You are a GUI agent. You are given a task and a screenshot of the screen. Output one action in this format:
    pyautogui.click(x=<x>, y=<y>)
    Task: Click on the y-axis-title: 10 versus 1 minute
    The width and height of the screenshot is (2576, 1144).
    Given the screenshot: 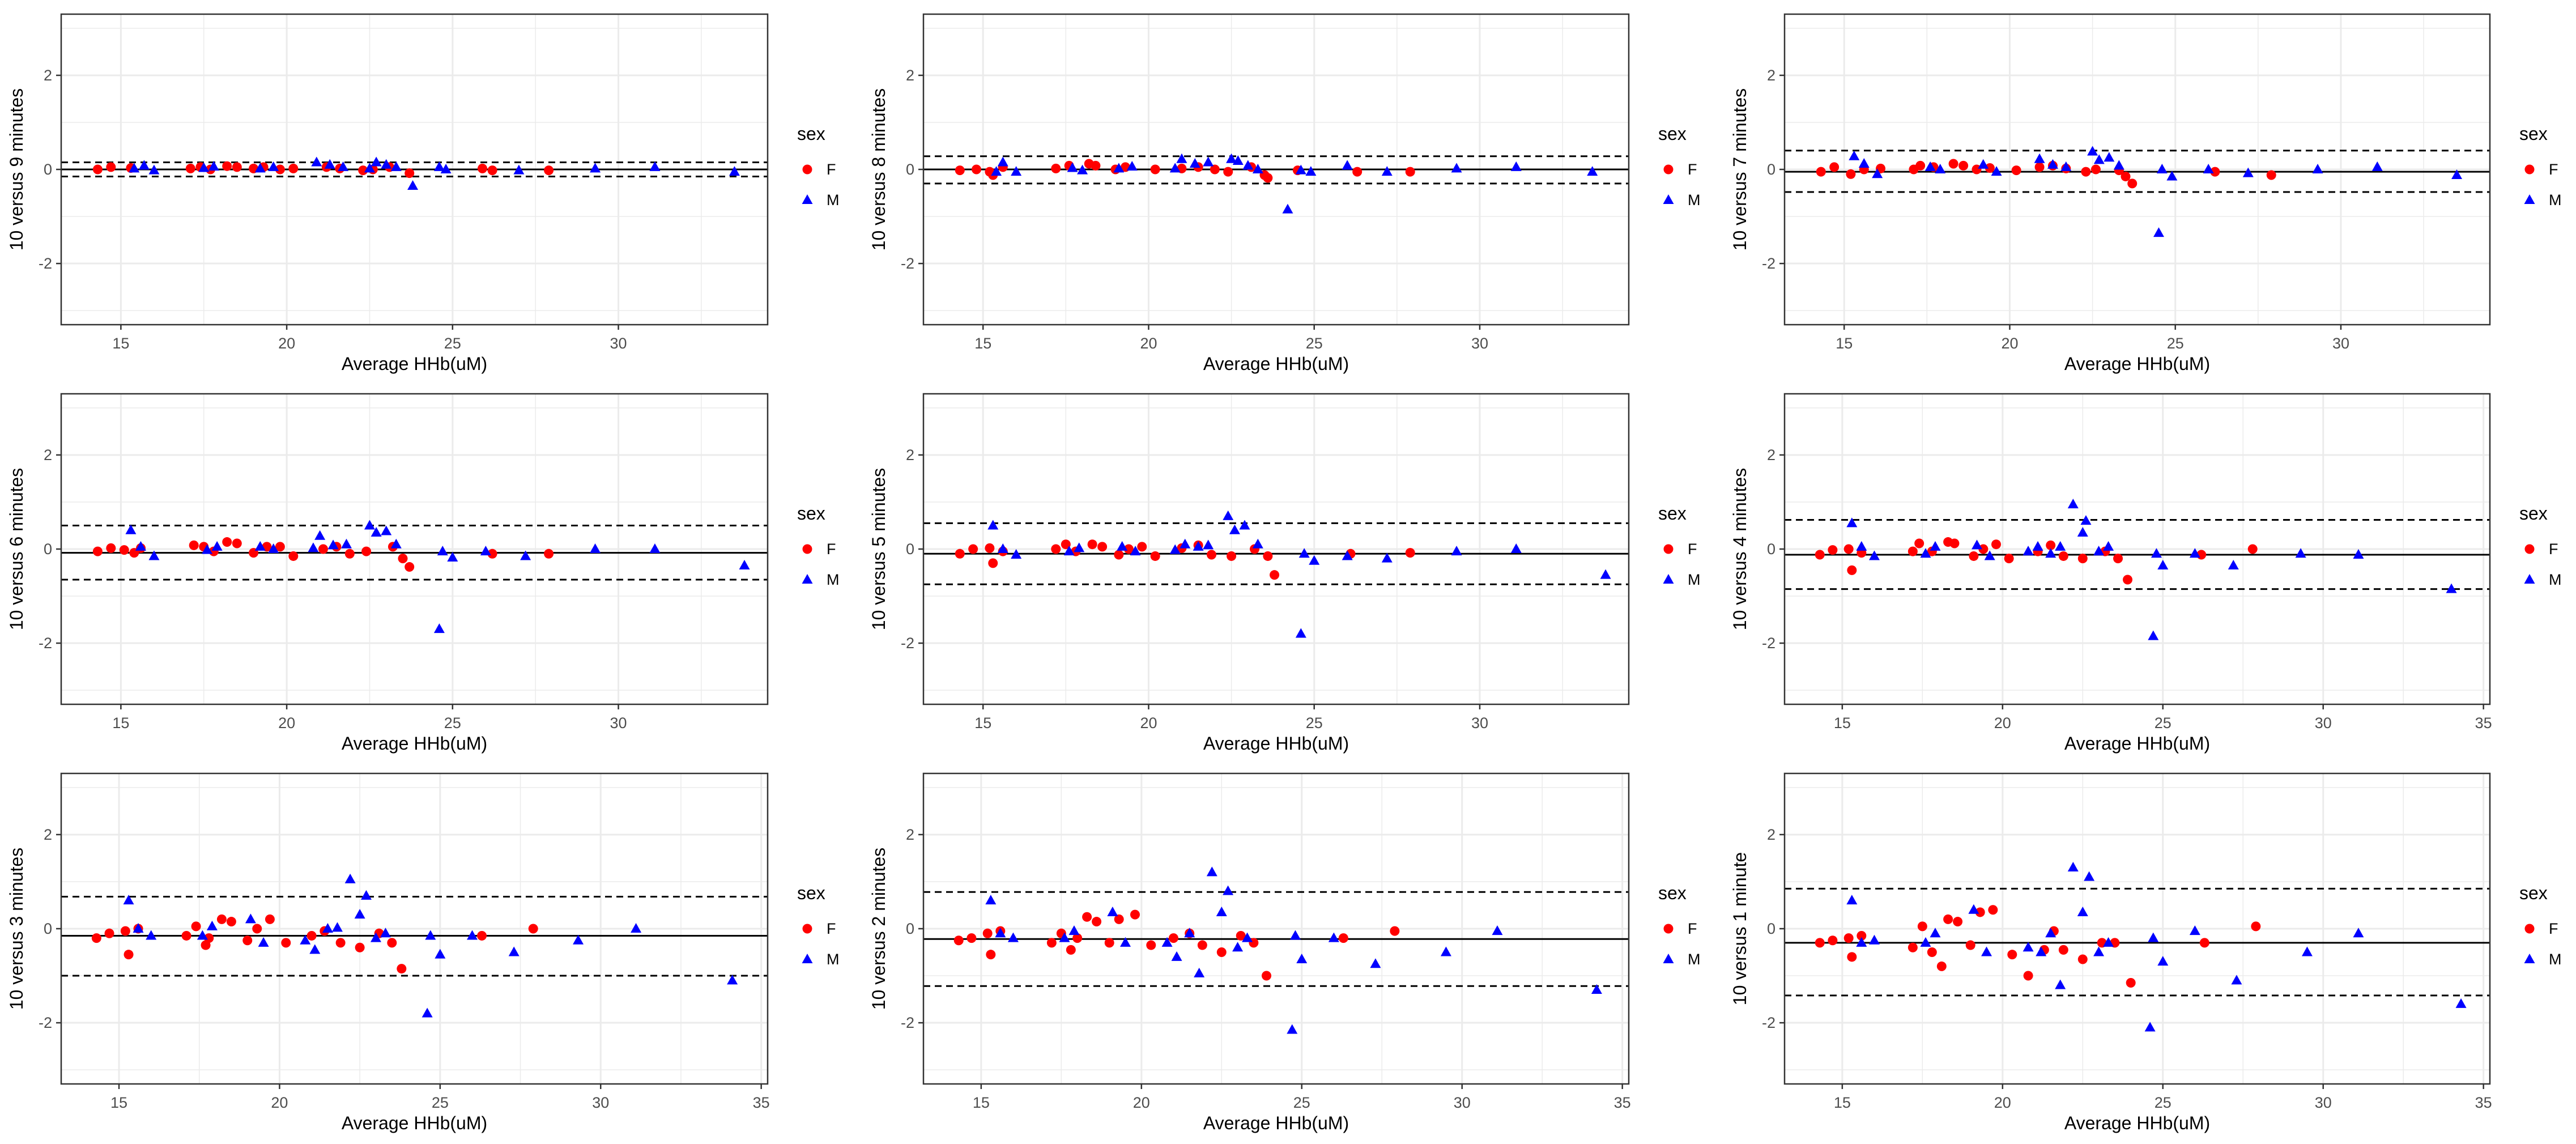 What is the action you would take?
    pyautogui.click(x=1740, y=928)
    